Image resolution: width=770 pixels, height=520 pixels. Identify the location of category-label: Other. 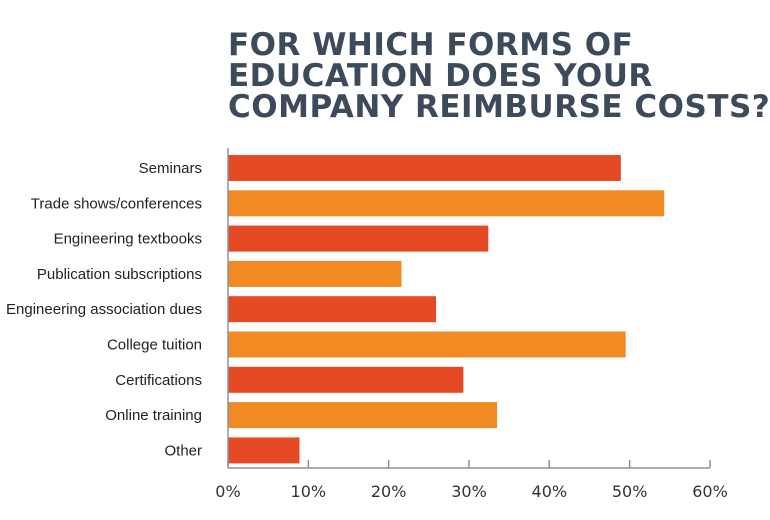
(183, 450).